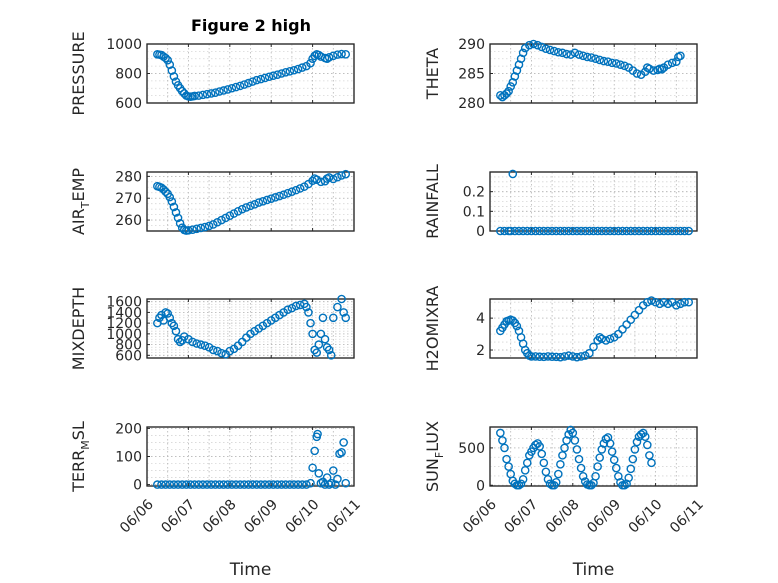 This screenshot has width=778, height=583. What do you see at coordinates (212, 201) in the screenshot?
I see `subplot-3: 260 270 280 AIRTEMP` at bounding box center [212, 201].